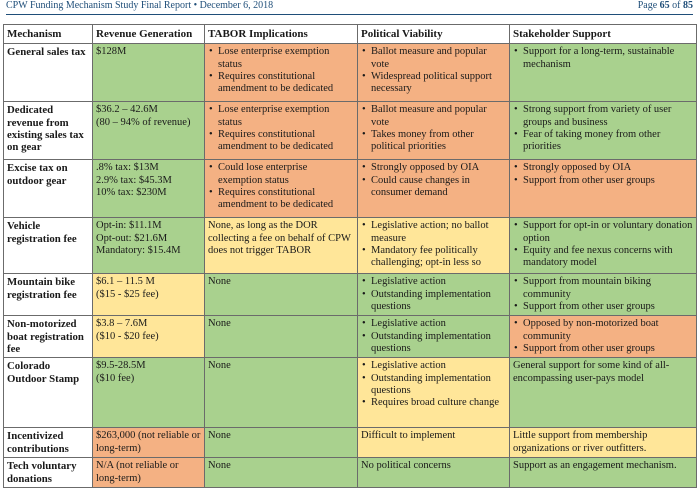 This screenshot has height=500, width=699. Describe the element at coordinates (595, 466) in the screenshot. I see `cell-text: Support as an engagement mechanism.` at that location.